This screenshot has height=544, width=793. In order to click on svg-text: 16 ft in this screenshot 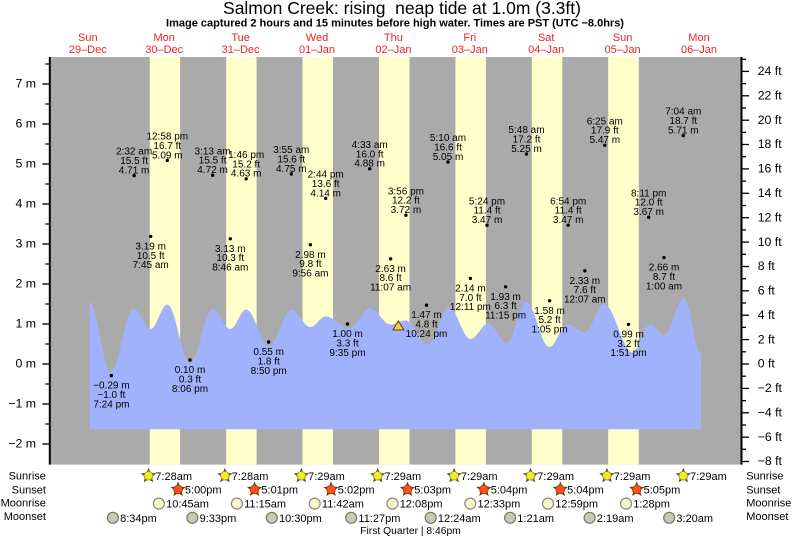, I will do `click(770, 169)`.